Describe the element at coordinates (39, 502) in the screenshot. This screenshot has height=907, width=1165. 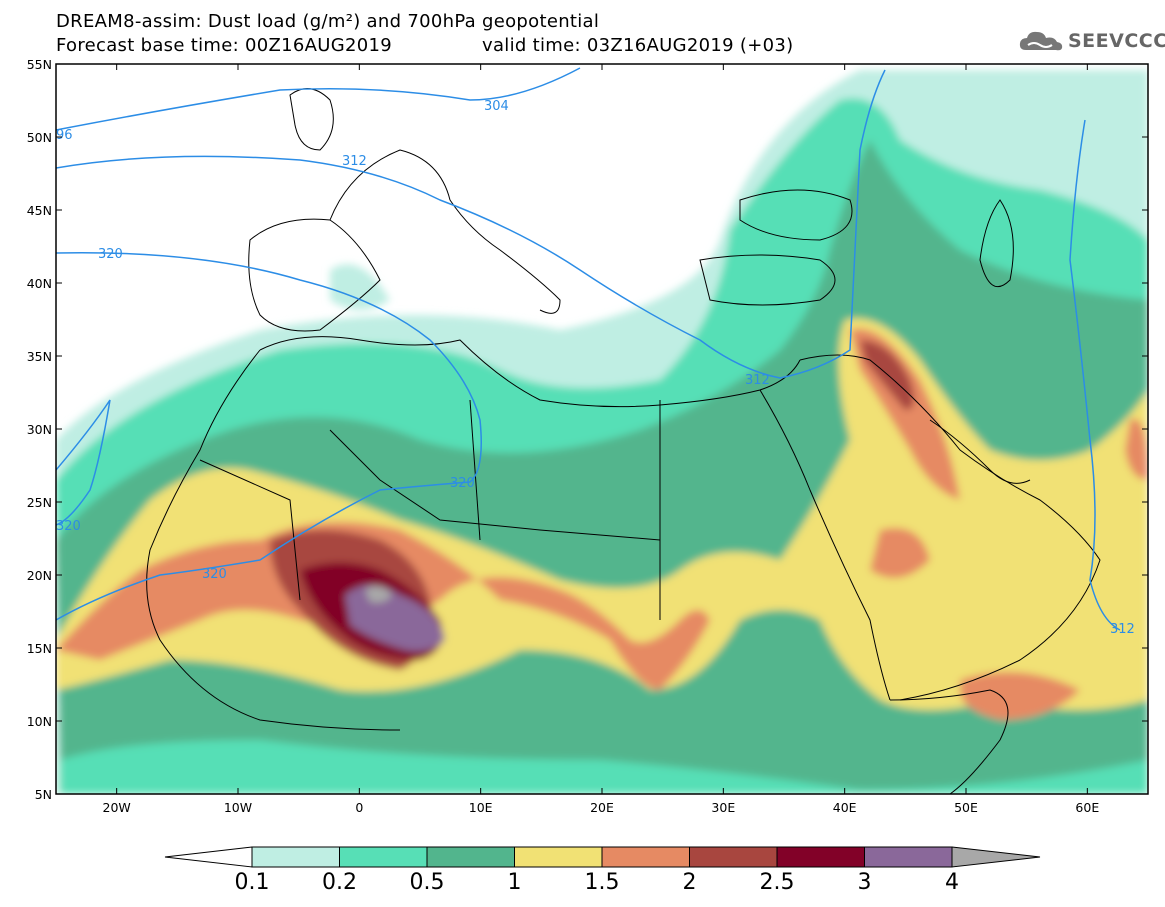
I see `lat-label: 25N` at that location.